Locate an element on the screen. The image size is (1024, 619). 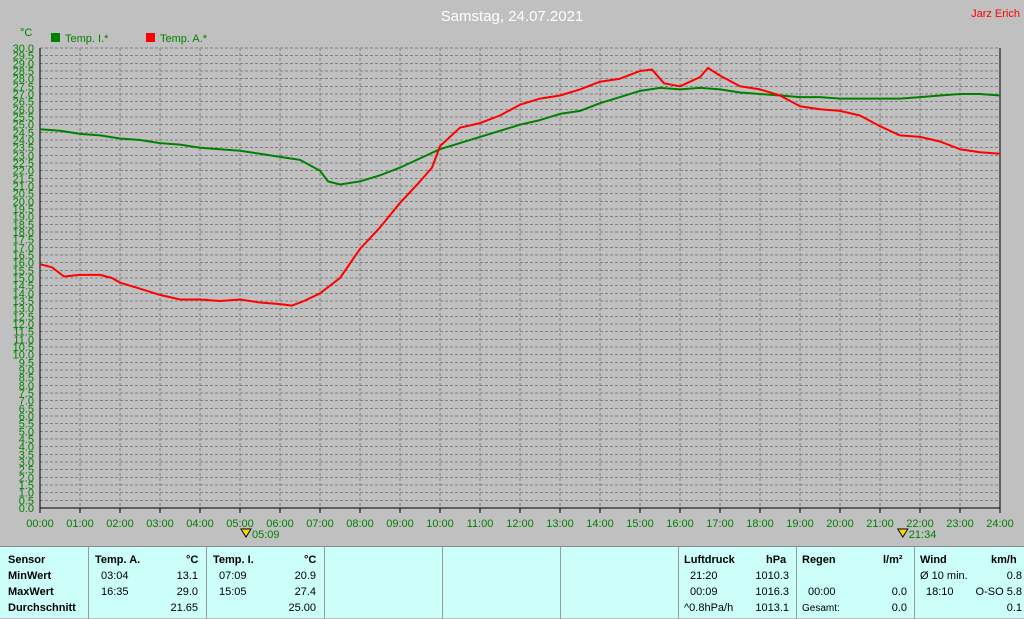
luftdruck-max-time: 00:09 is located at coordinates (704, 592).